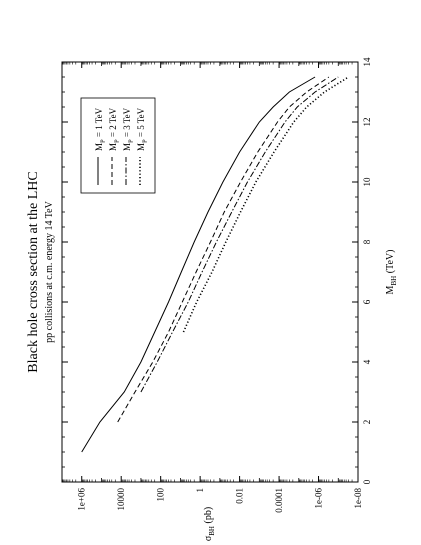 The image size is (421, 545). What do you see at coordinates (33, 271) in the screenshot?
I see `chart-title: Black hole cross section at the LHC` at bounding box center [33, 271].